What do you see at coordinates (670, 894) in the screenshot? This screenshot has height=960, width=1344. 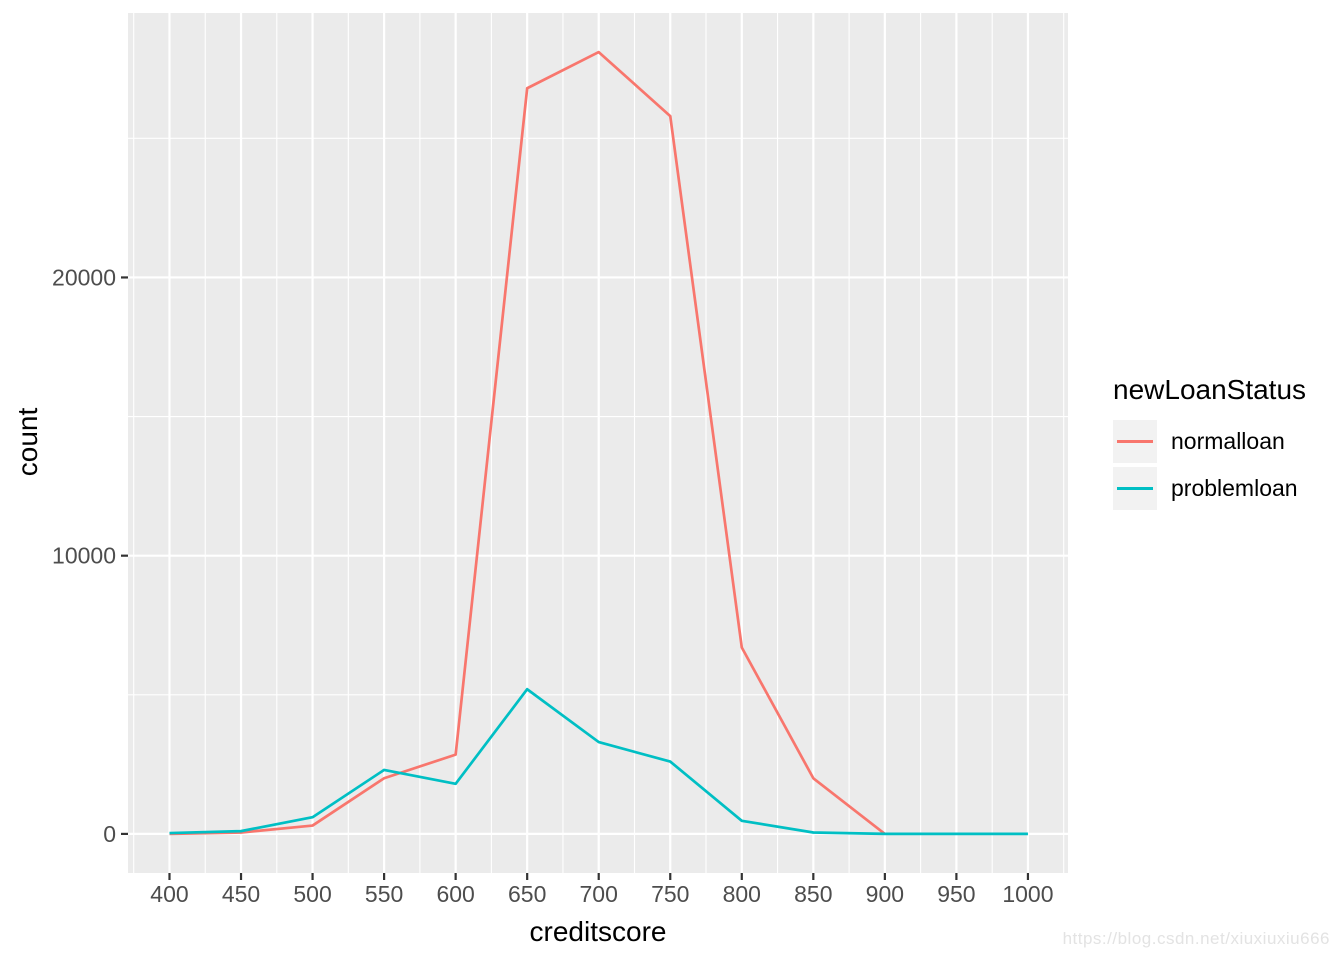 I see `x-tick-label: 750` at bounding box center [670, 894].